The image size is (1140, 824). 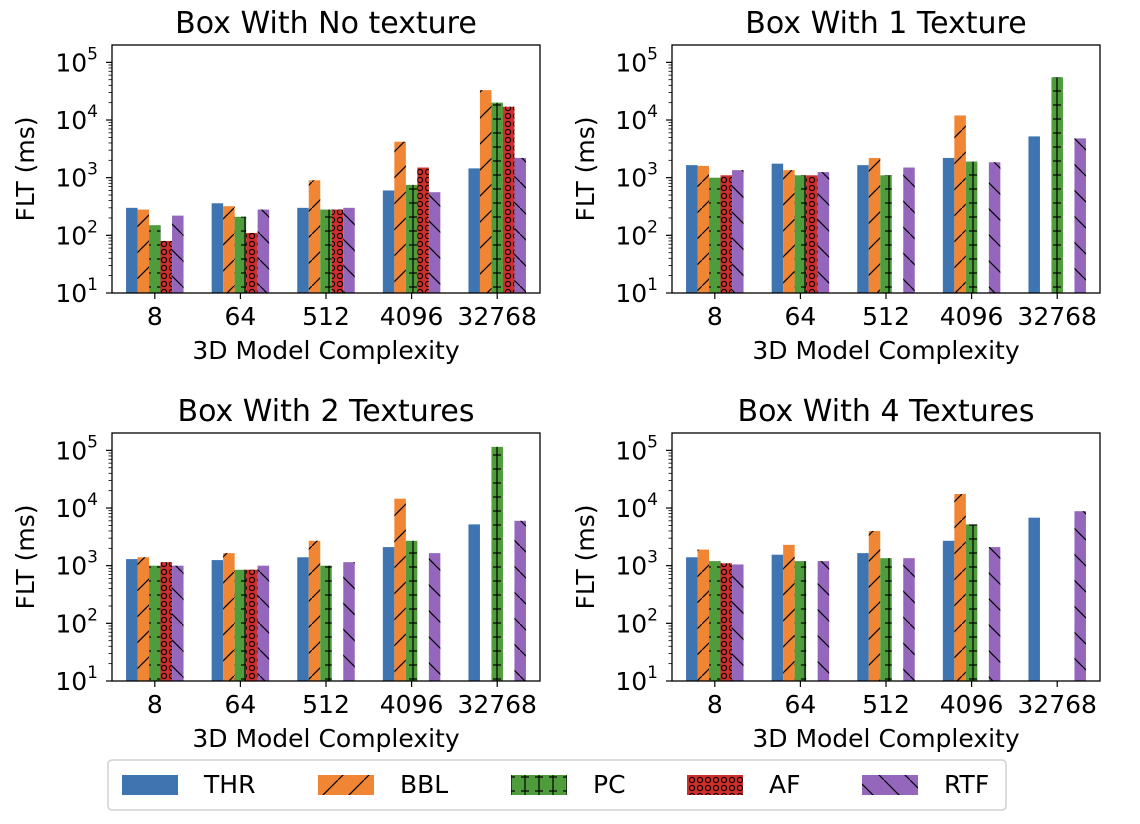 What do you see at coordinates (784, 784) in the screenshot?
I see `legend-label: AF` at bounding box center [784, 784].